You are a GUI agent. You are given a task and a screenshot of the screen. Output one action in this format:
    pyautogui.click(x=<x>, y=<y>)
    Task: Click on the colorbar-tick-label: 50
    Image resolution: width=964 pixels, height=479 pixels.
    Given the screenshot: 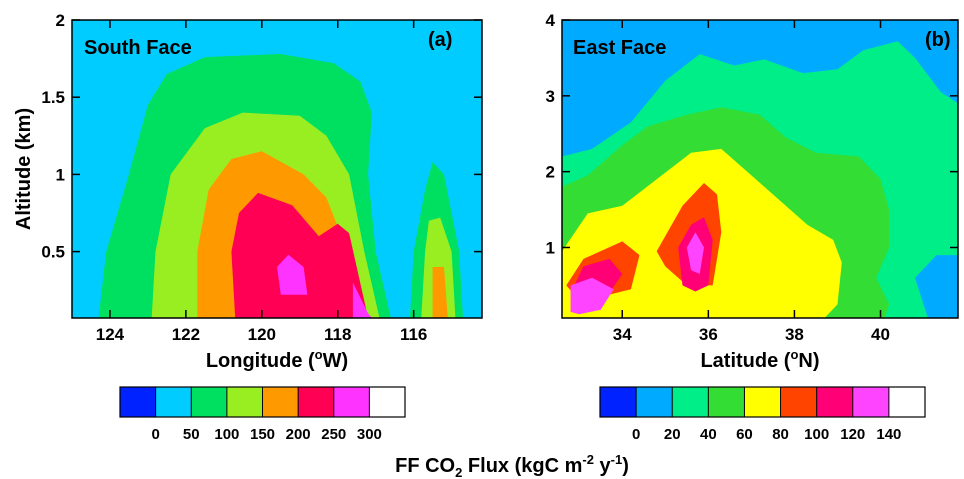 What is the action you would take?
    pyautogui.click(x=191, y=434)
    